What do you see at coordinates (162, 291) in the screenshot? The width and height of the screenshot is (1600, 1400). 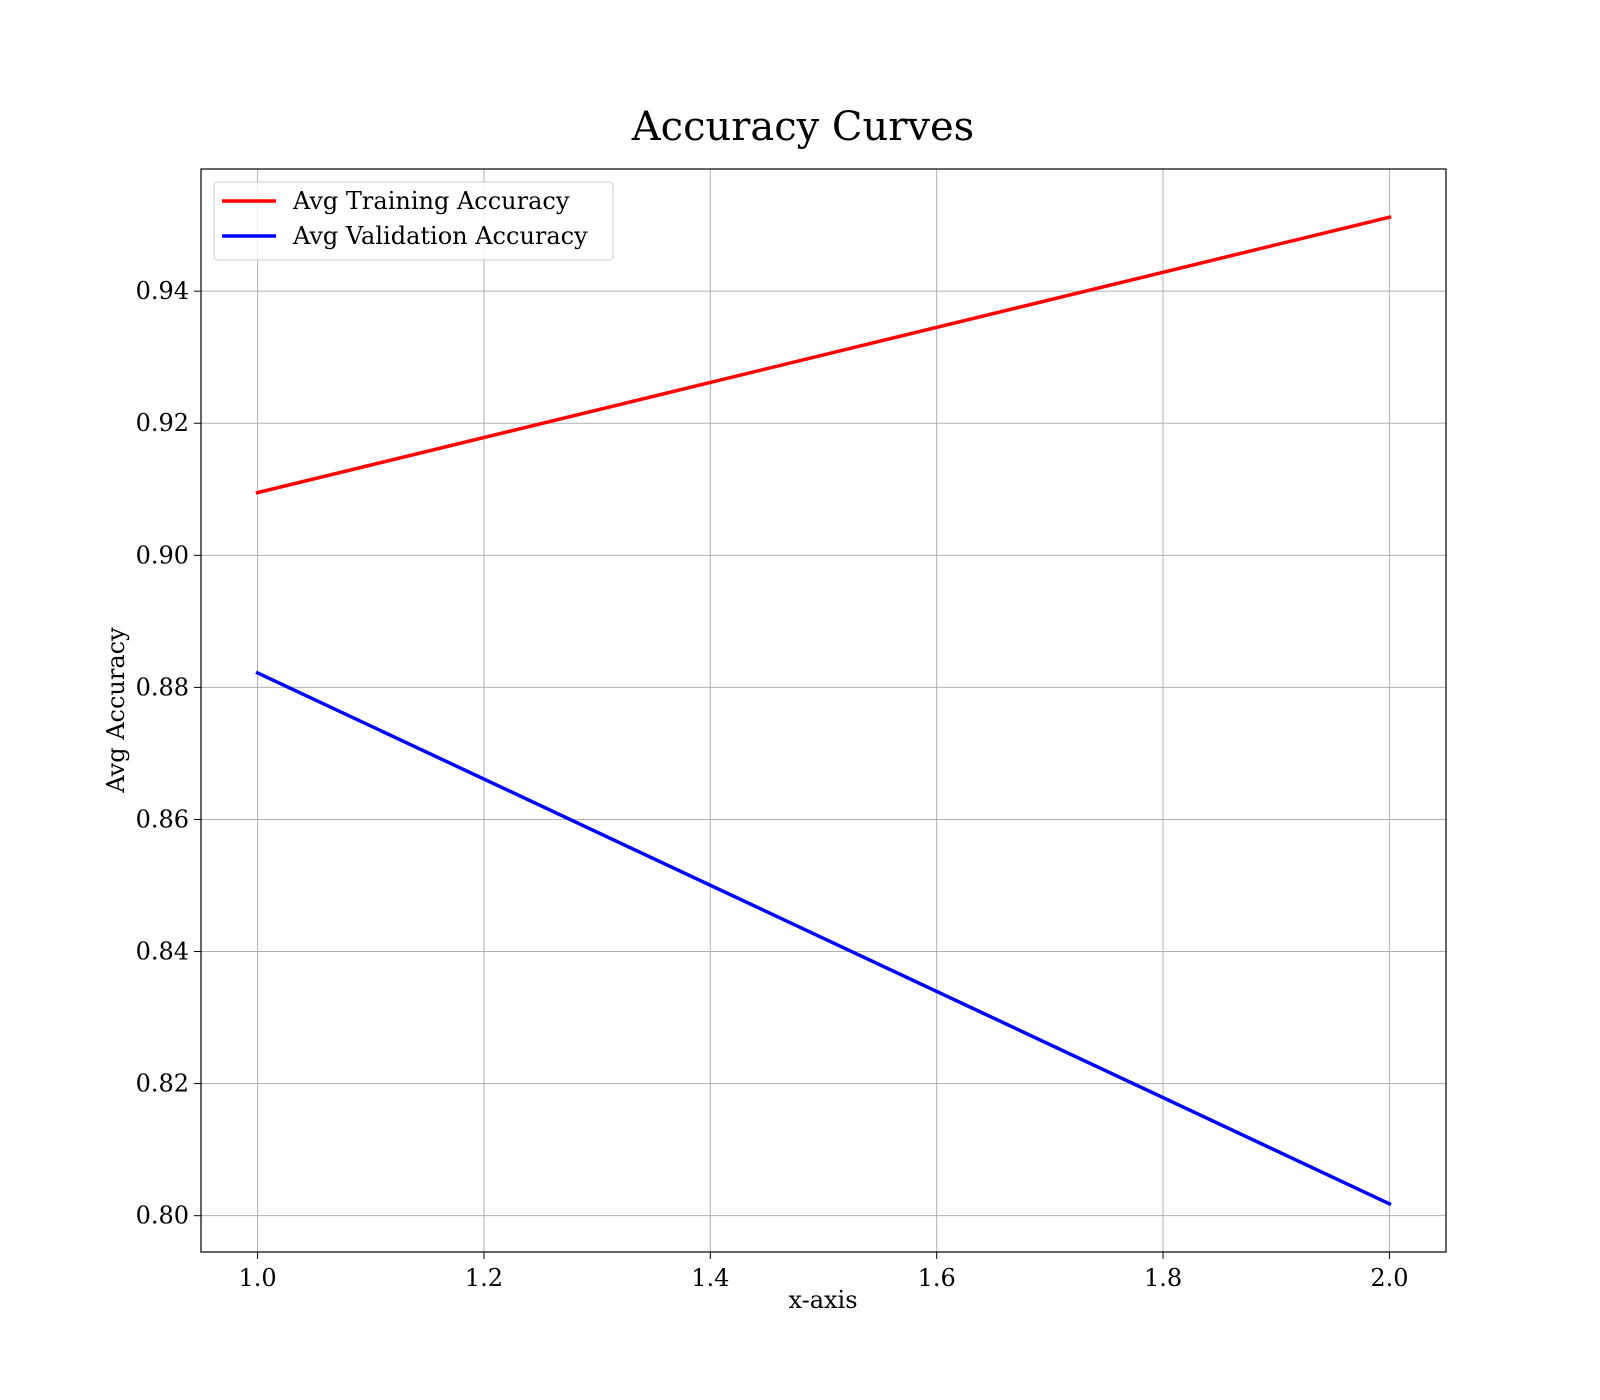 I see `y-tick-label: 0.94` at bounding box center [162, 291].